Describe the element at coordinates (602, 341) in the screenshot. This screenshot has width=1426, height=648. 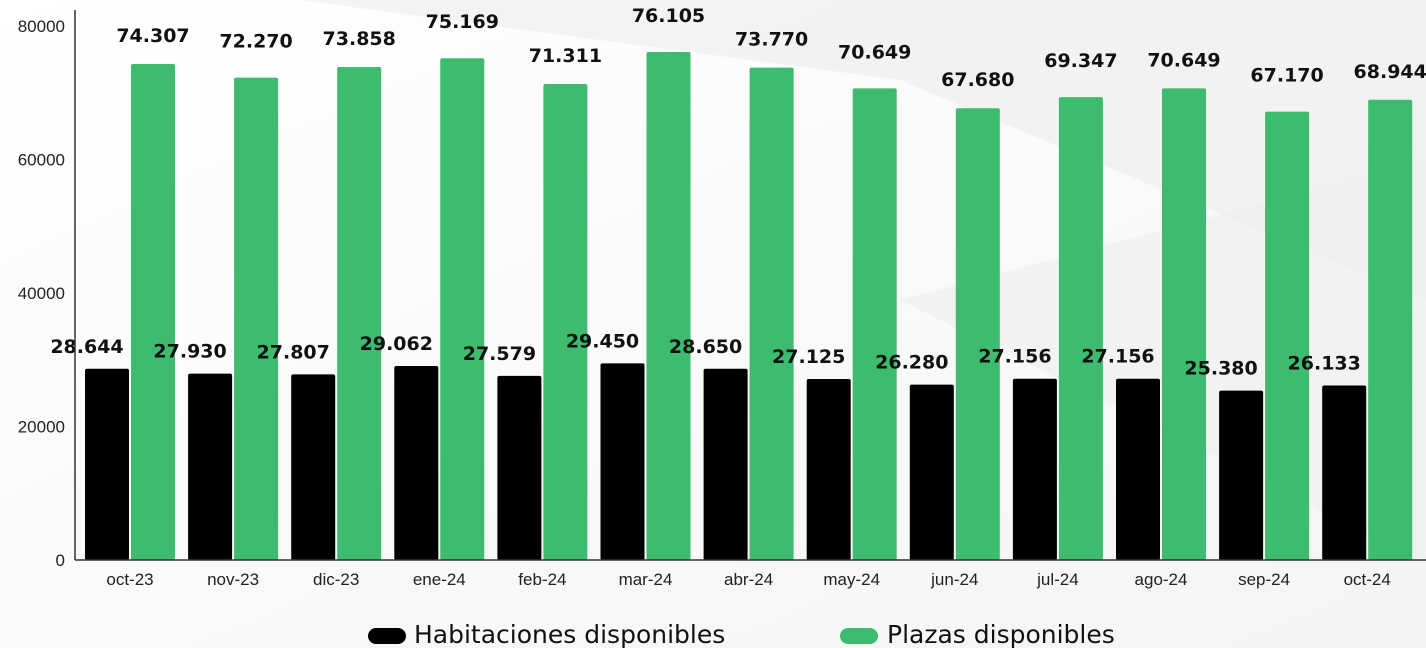
I see `value-label-habitaciones: 29.450` at that location.